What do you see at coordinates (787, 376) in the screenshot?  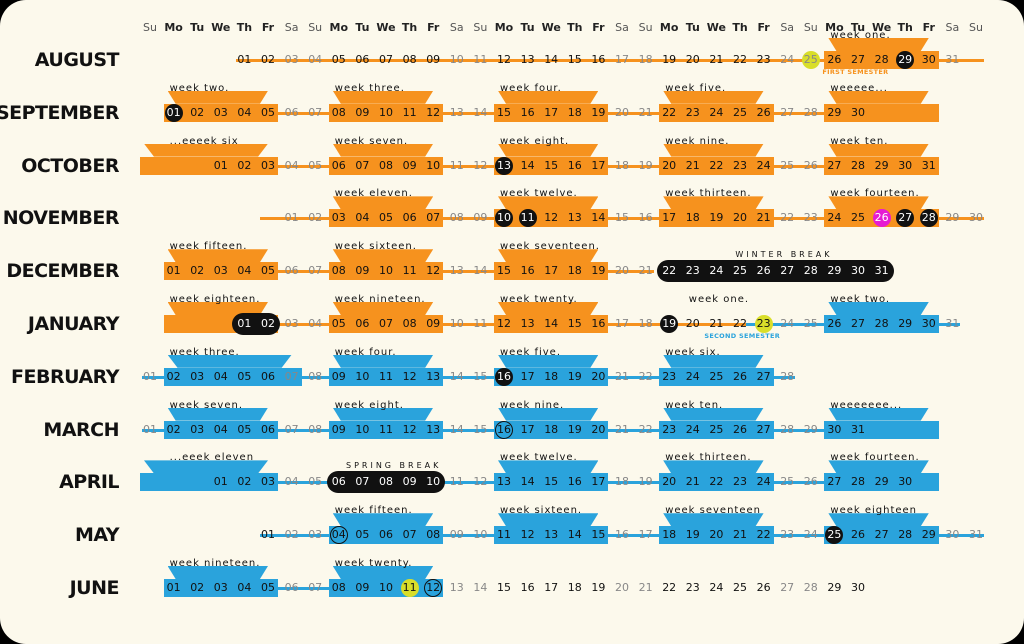 I see `day-number: 28` at bounding box center [787, 376].